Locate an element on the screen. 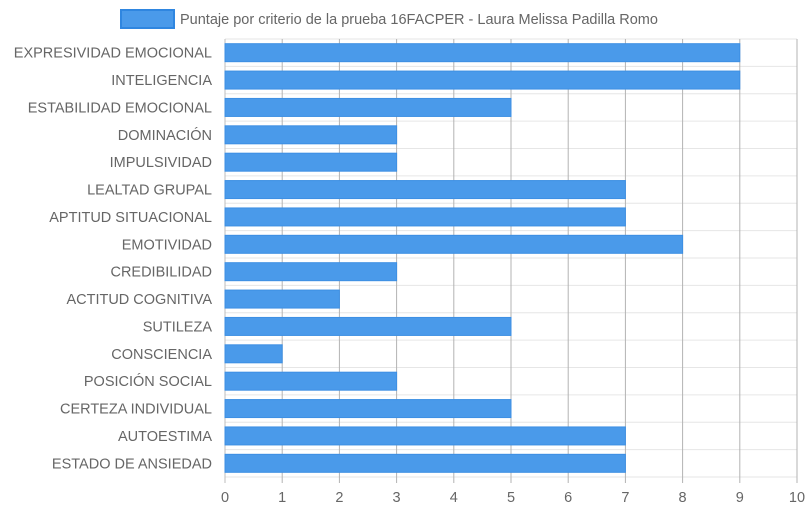 The image size is (810, 512). category-label: CREDIBILIDAD is located at coordinates (161, 273).